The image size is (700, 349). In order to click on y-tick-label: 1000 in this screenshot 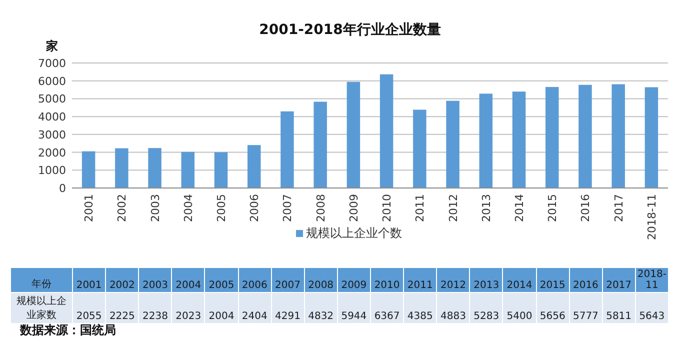, I will do `click(52, 171)`.